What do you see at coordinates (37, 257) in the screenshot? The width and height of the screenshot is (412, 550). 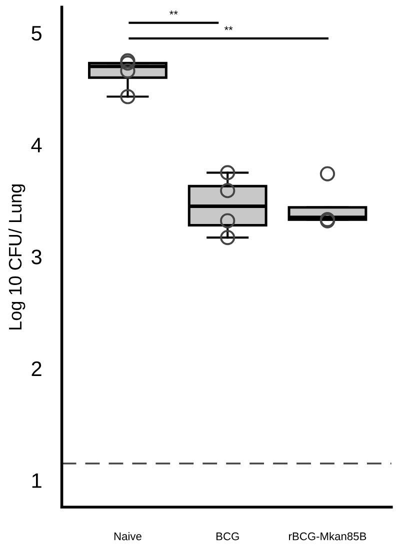 I see `y-tick-label: 3` at bounding box center [37, 257].